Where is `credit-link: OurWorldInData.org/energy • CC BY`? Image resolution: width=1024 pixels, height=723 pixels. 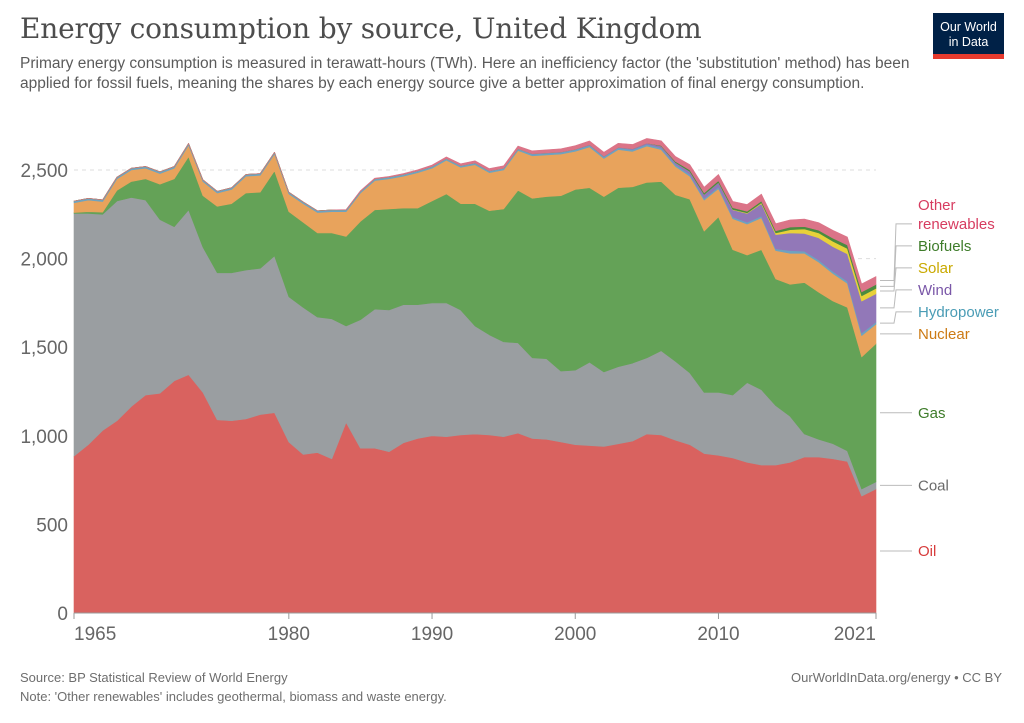
credit-link: OurWorldInData.org/energy • CC BY is located at coordinates (896, 677).